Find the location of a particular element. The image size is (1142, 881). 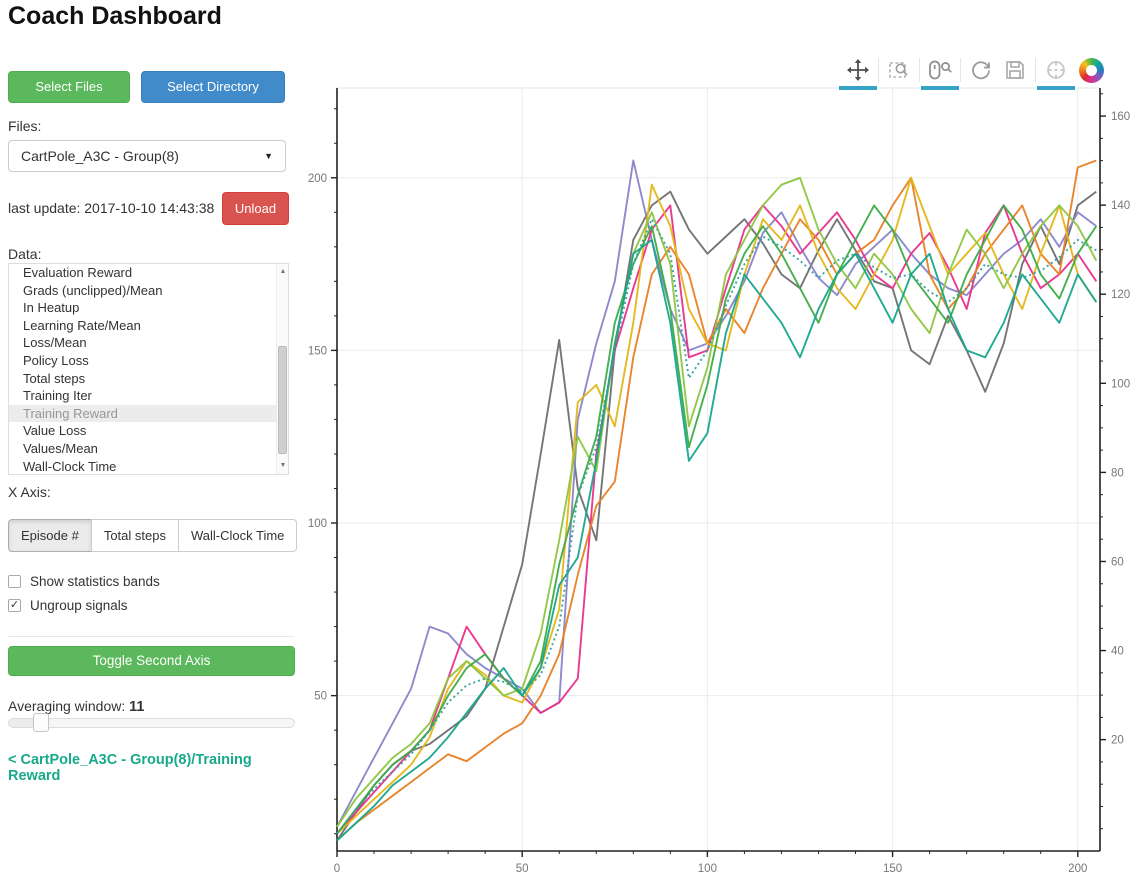

files-label: Files: is located at coordinates (25, 126).